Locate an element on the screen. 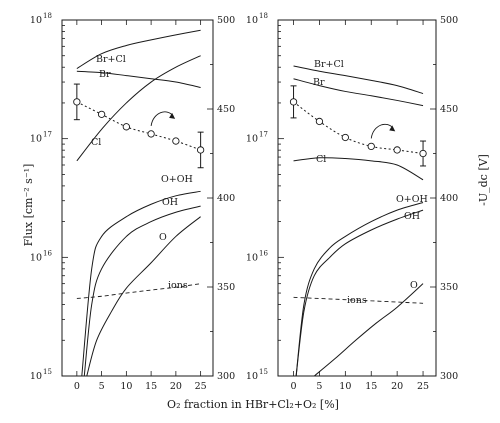 The height and width of the screenshot is (423, 500). left-series-o-oh is located at coordinates (141, 283).